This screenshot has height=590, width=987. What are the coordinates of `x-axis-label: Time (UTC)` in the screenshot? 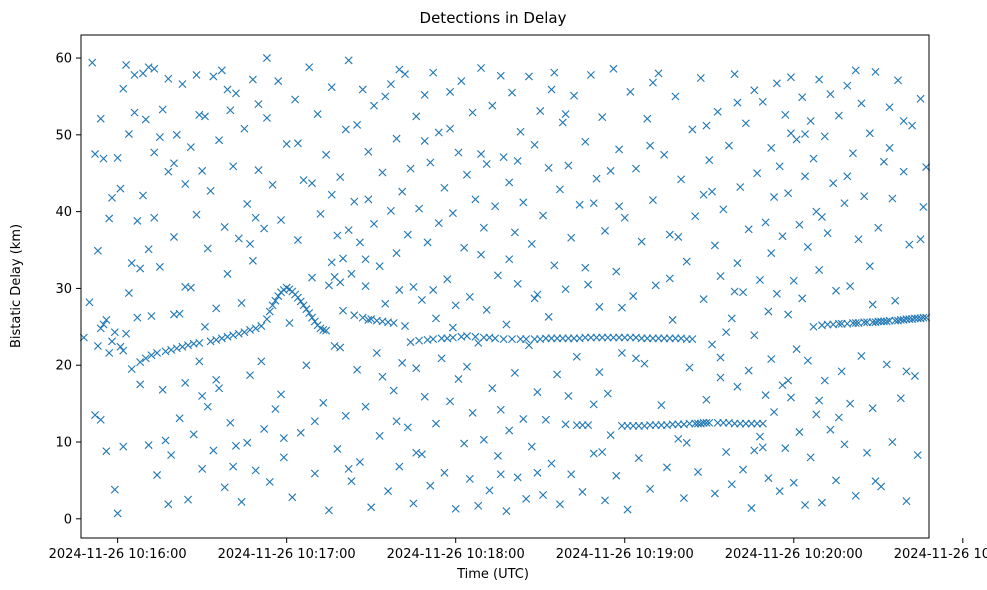 It's located at (492, 574).